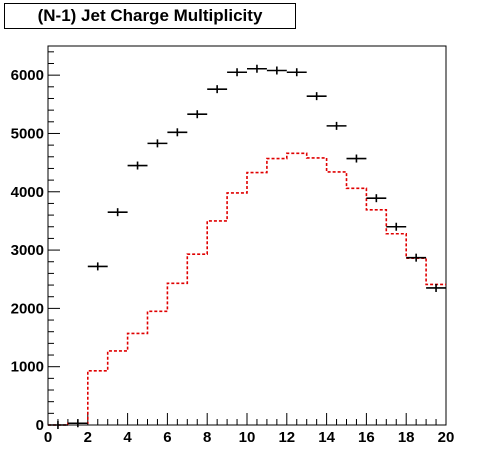 This screenshot has width=496, height=472. Describe the element at coordinates (406, 437) in the screenshot. I see `x-tick-label: 18` at that location.